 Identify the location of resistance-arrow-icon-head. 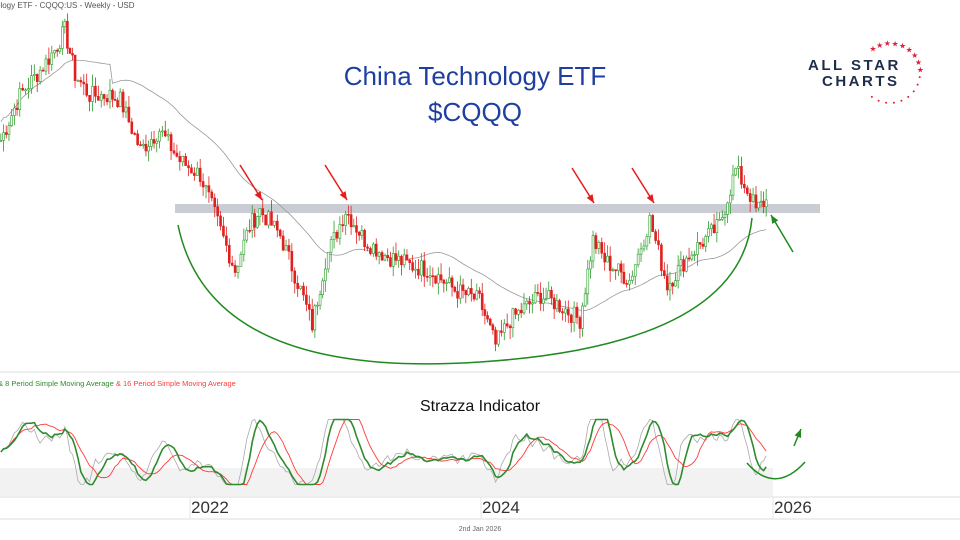
(650, 198).